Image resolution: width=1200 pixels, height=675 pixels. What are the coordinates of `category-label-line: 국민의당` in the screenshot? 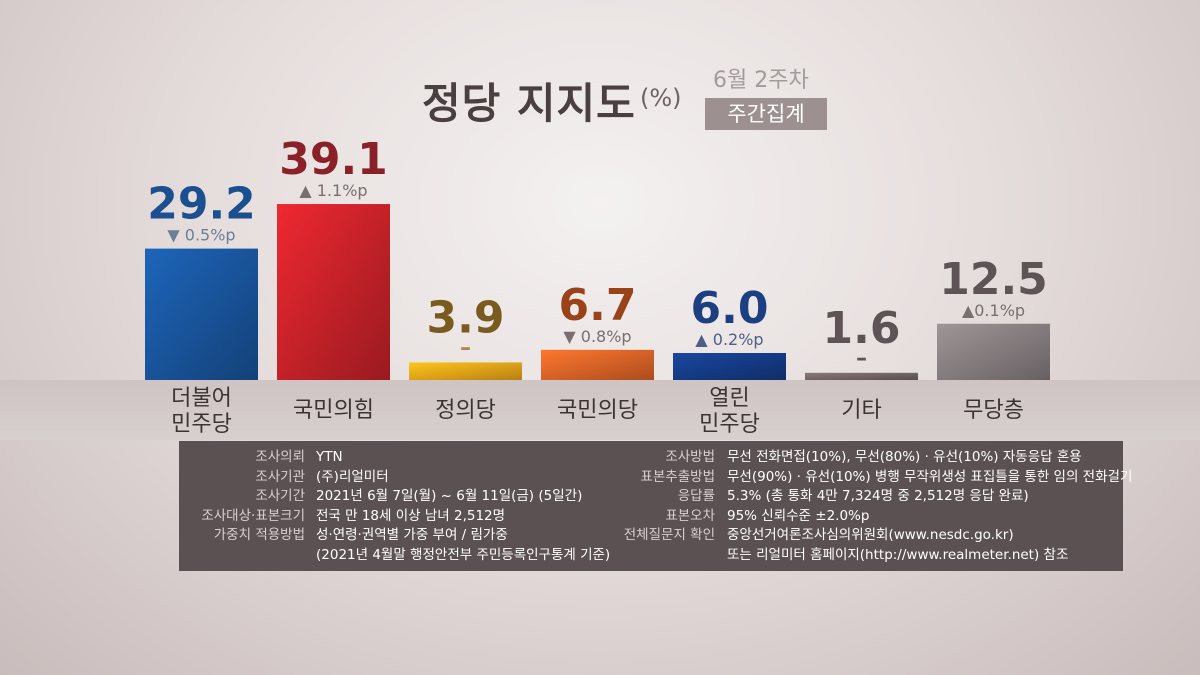 It's located at (597, 410).